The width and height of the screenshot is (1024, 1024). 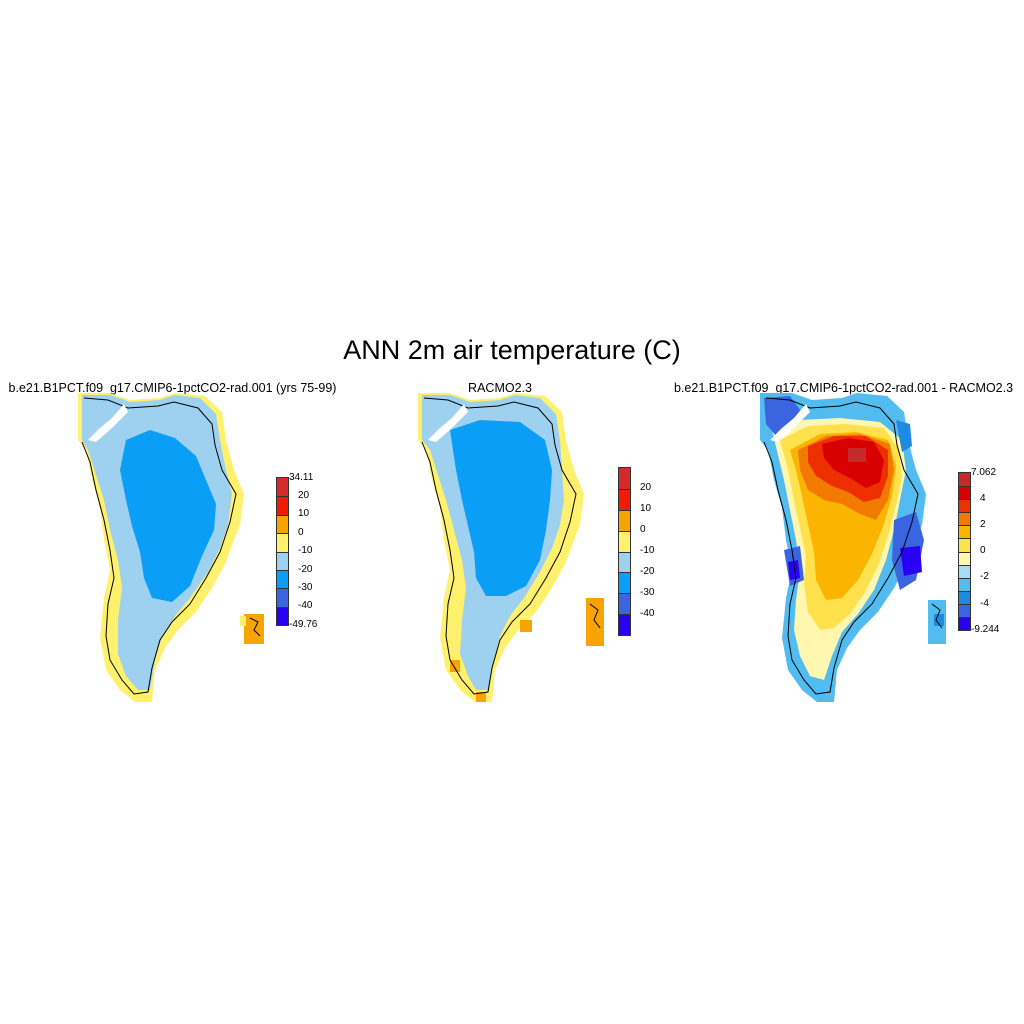 I want to click on colorbar-tick-label: 34.11, so click(x=301, y=477).